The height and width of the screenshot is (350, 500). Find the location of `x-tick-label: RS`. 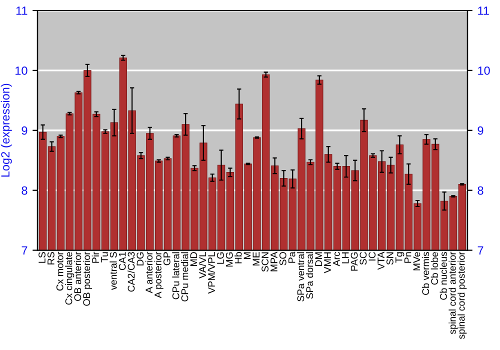

x-tick-label: RS is located at coordinates (51, 258).